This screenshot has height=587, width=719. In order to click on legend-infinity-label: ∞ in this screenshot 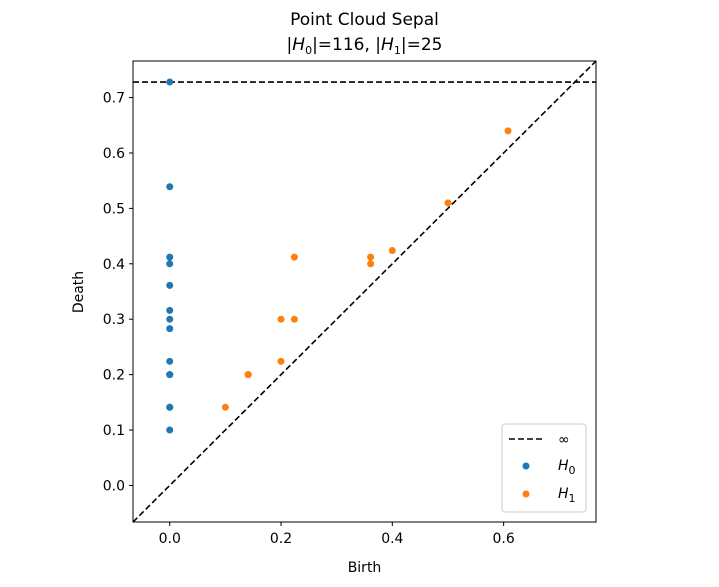, I will do `click(564, 440)`.